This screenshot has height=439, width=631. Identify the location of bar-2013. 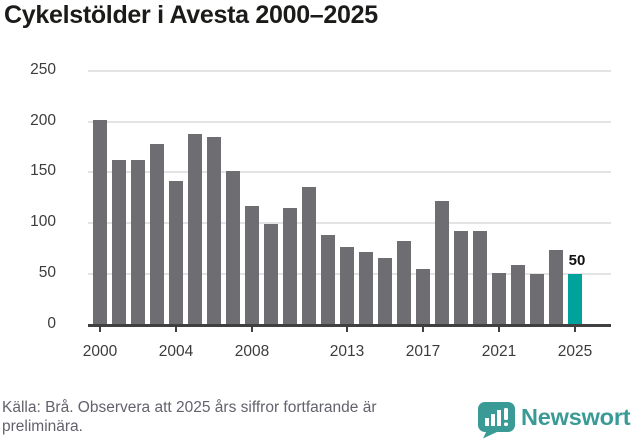
(347, 286).